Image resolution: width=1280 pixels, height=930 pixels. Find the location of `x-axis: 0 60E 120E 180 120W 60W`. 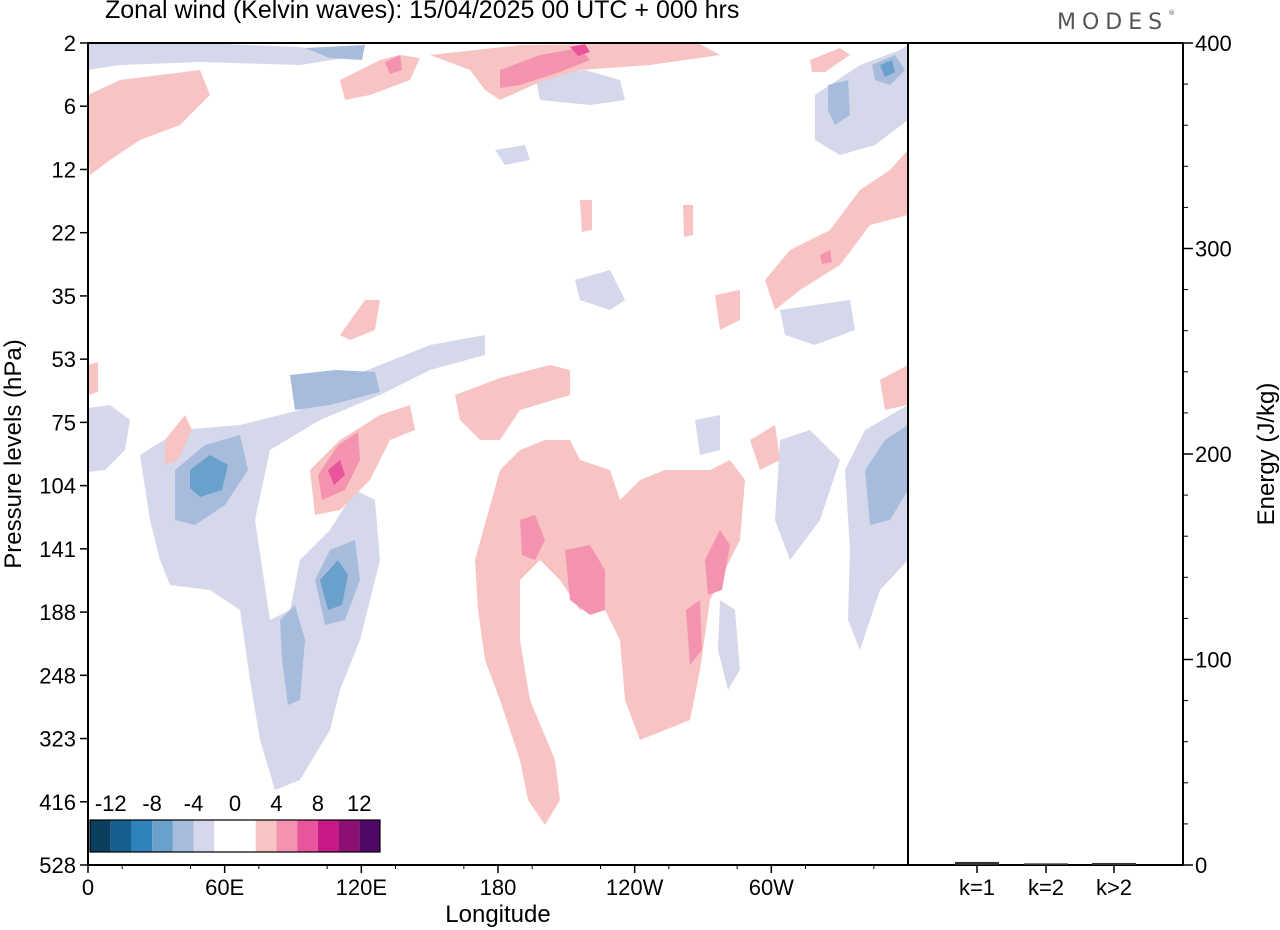

x-axis: 0 60E 120E 180 120W 60W is located at coordinates (478, 882).